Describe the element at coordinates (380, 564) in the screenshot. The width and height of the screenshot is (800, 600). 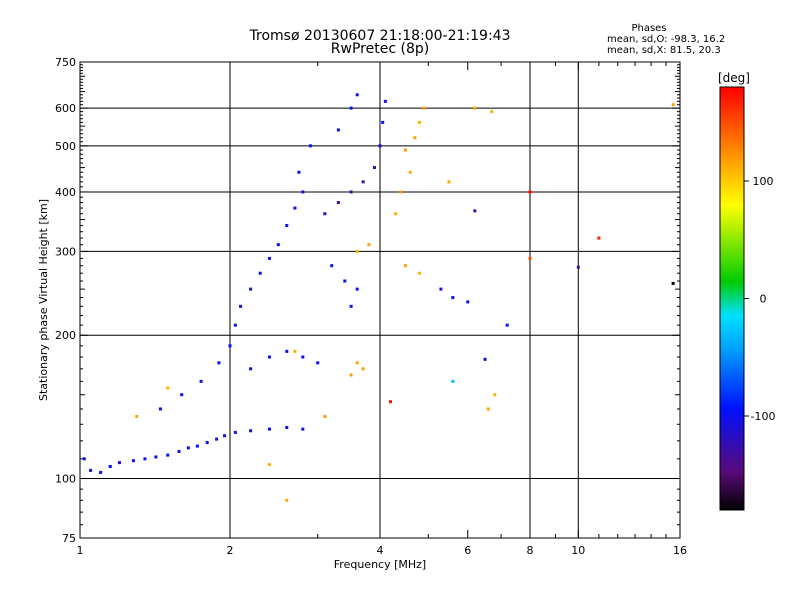
I see `x-axis-label: Frequency [MHz]` at that location.